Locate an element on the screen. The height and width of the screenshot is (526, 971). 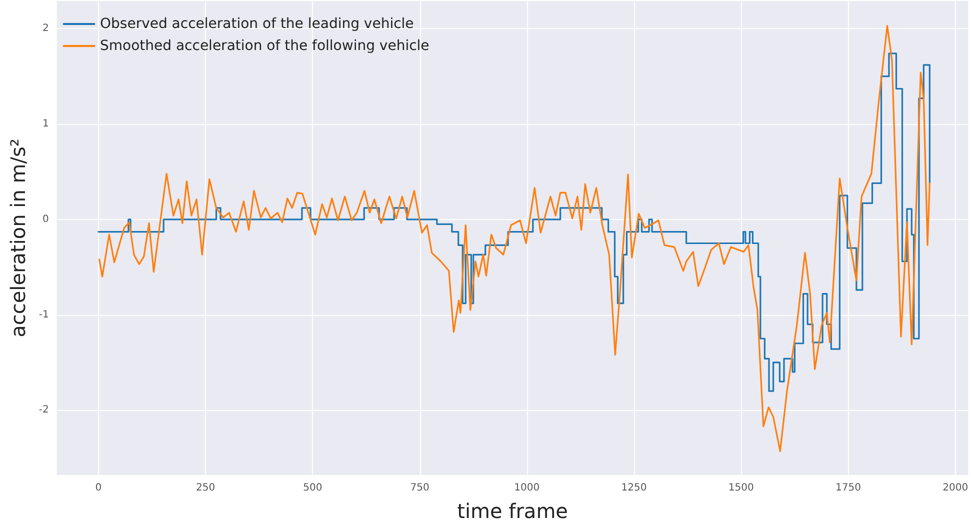
y-tick-label: -1 is located at coordinates (43, 314).